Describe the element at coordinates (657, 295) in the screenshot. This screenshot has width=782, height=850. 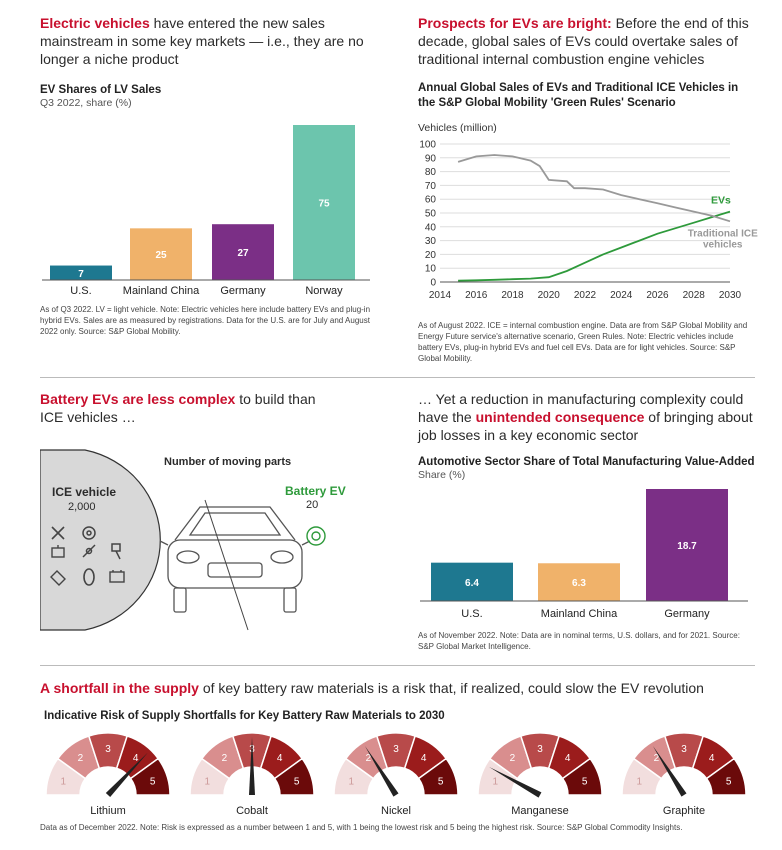
I see `x-tick-label: 2026` at that location.